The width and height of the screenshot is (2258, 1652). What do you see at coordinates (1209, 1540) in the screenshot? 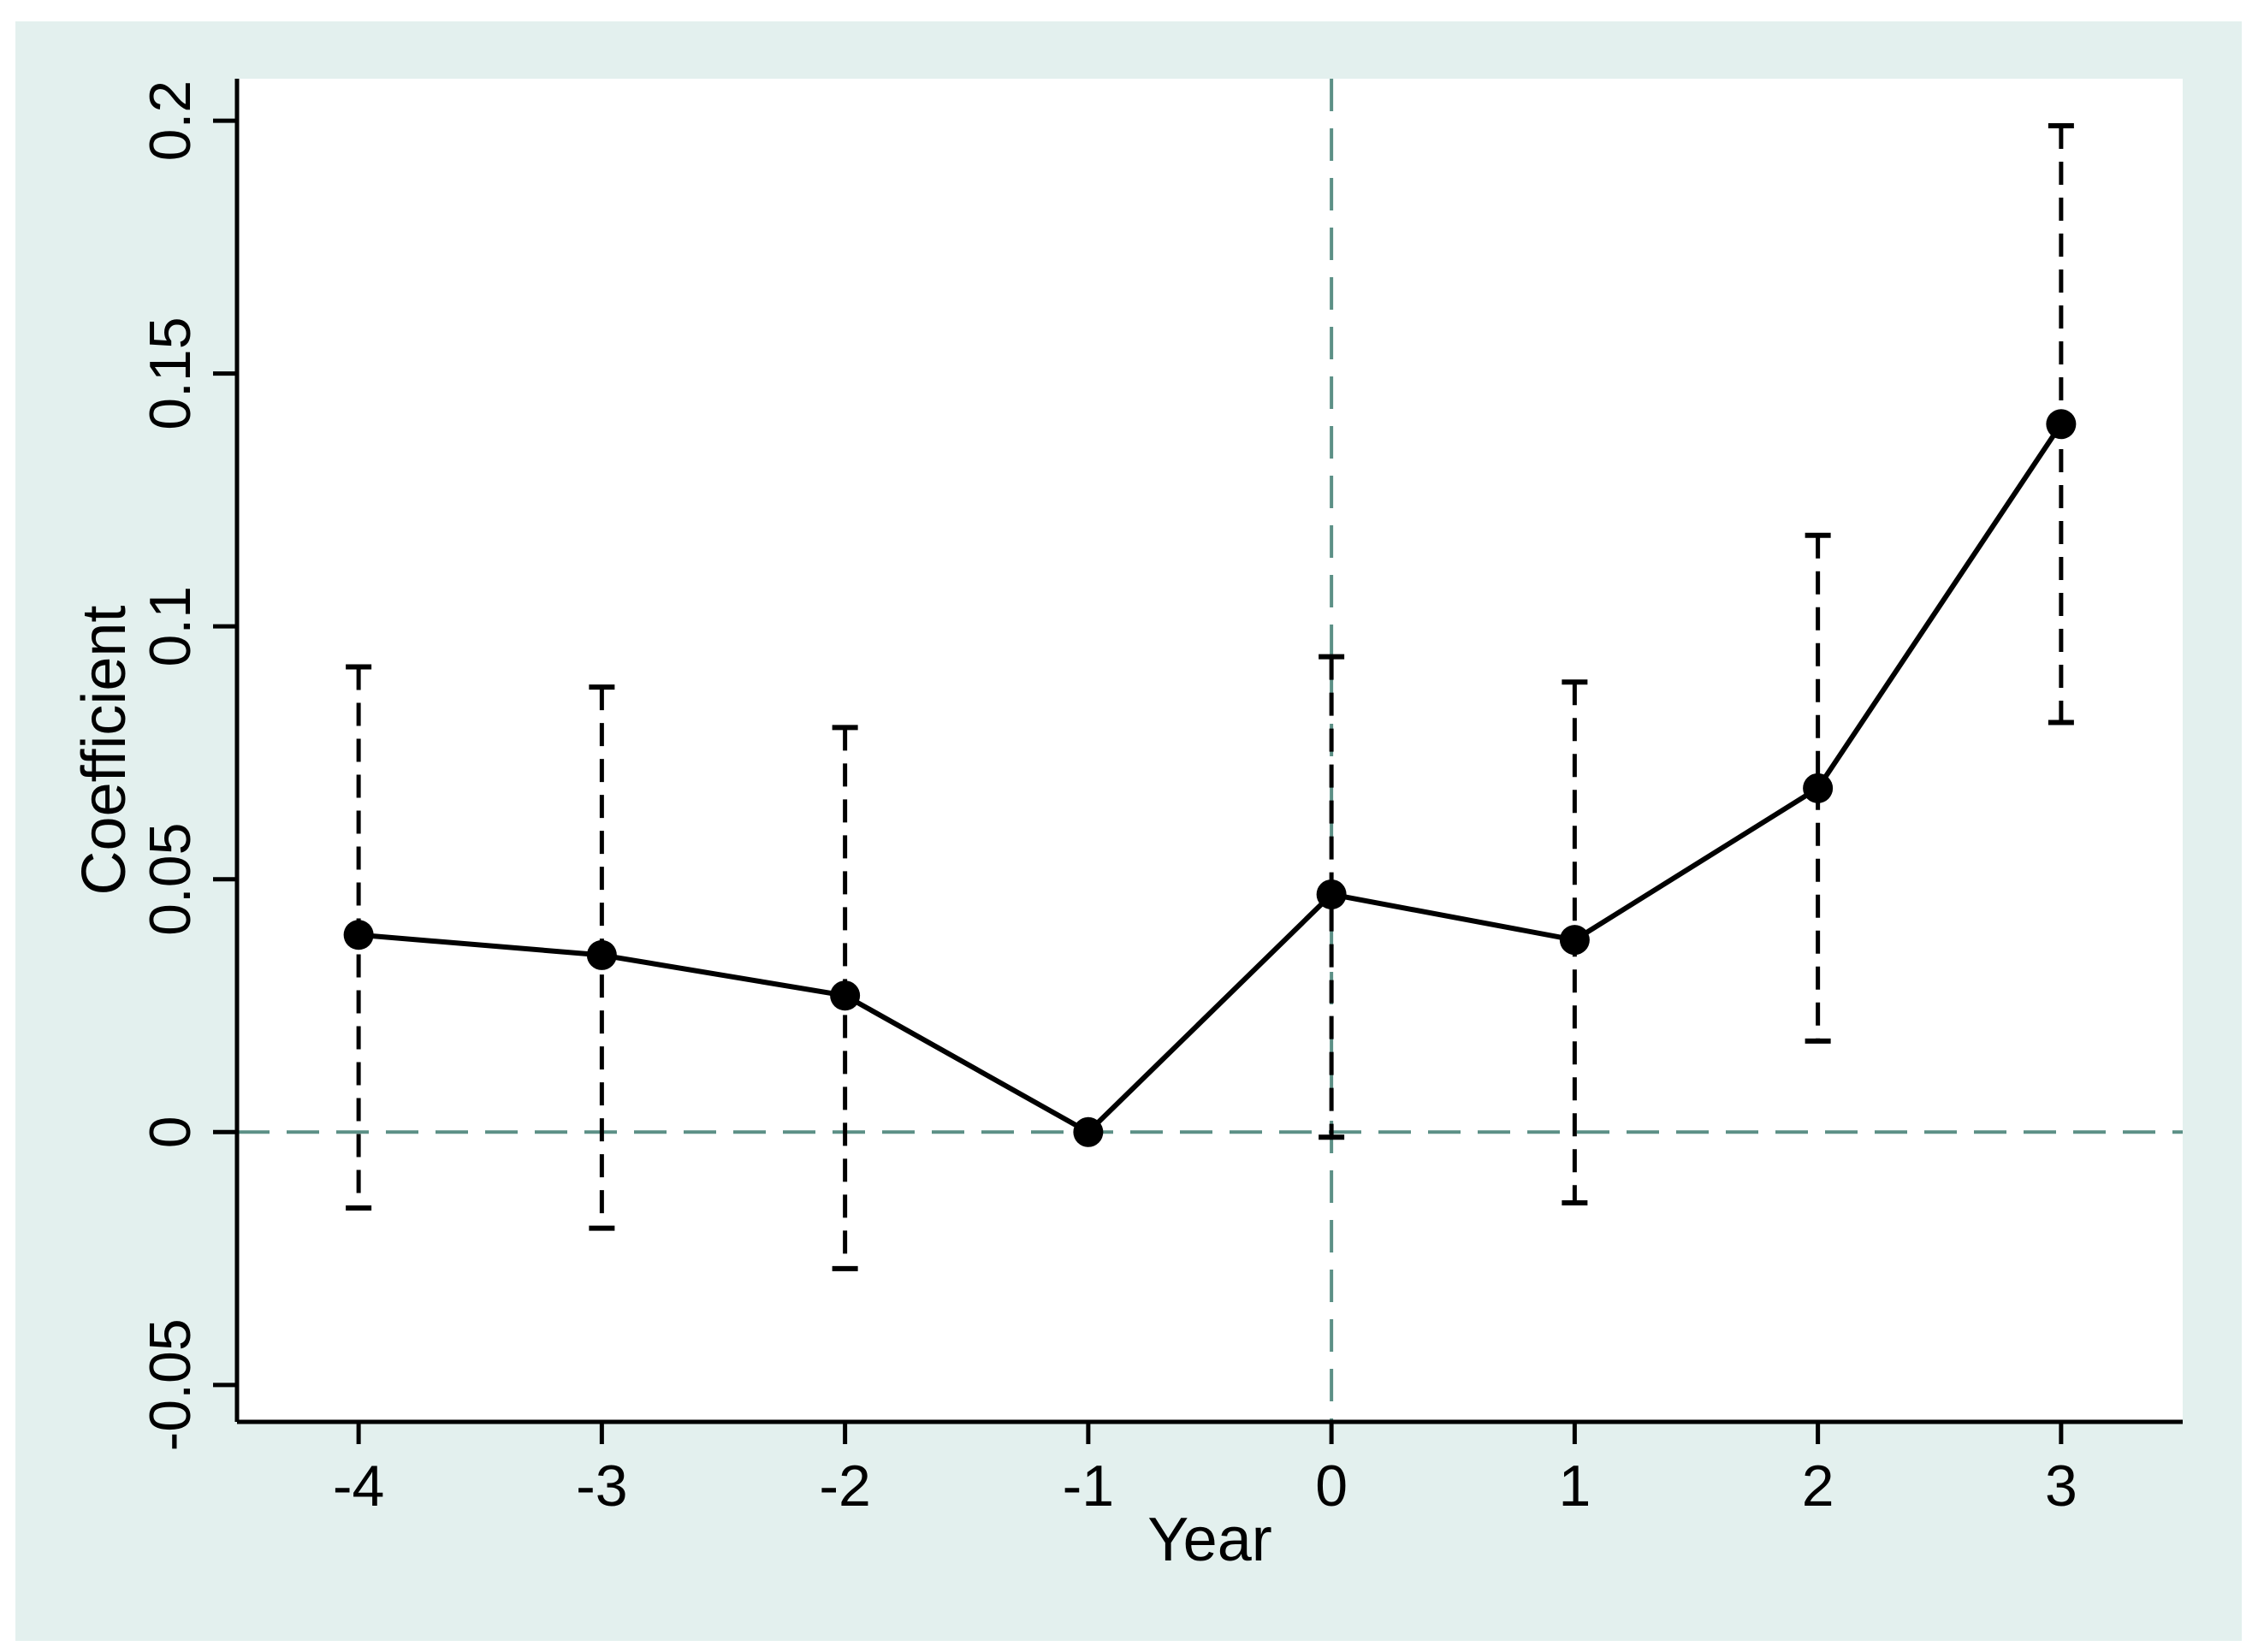
I see `x-axis-title: Year` at bounding box center [1209, 1540].